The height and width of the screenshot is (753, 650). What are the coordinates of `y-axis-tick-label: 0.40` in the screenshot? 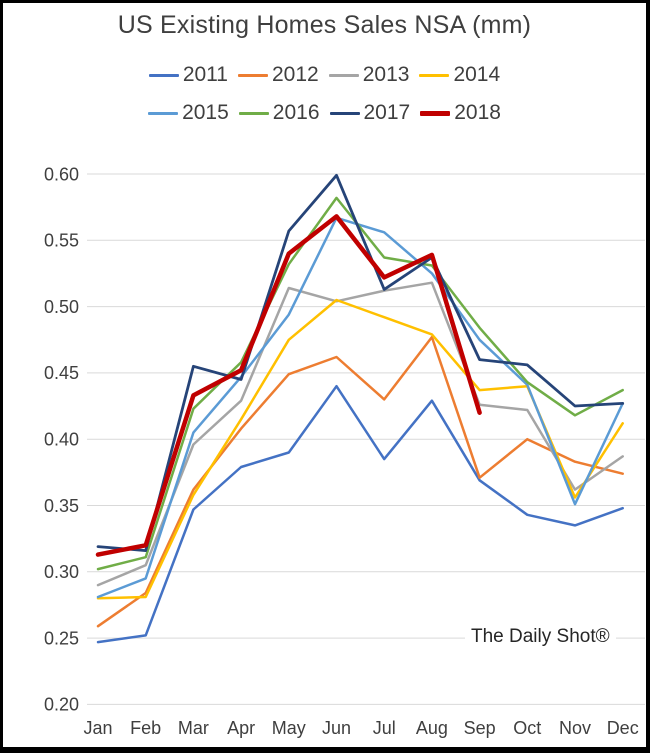 It's located at (61, 440).